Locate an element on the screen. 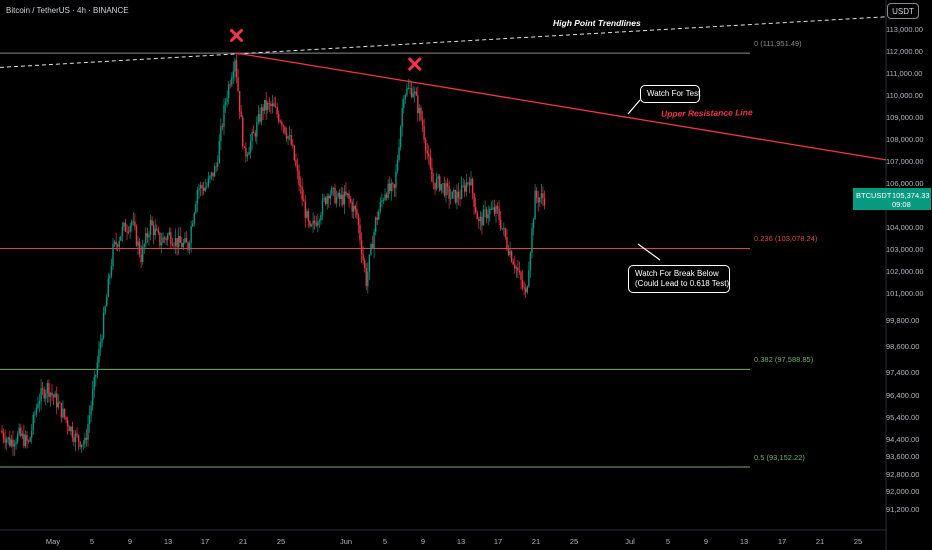 The height and width of the screenshot is (550, 932). price-axis-label: 98,600.00 is located at coordinates (903, 347).